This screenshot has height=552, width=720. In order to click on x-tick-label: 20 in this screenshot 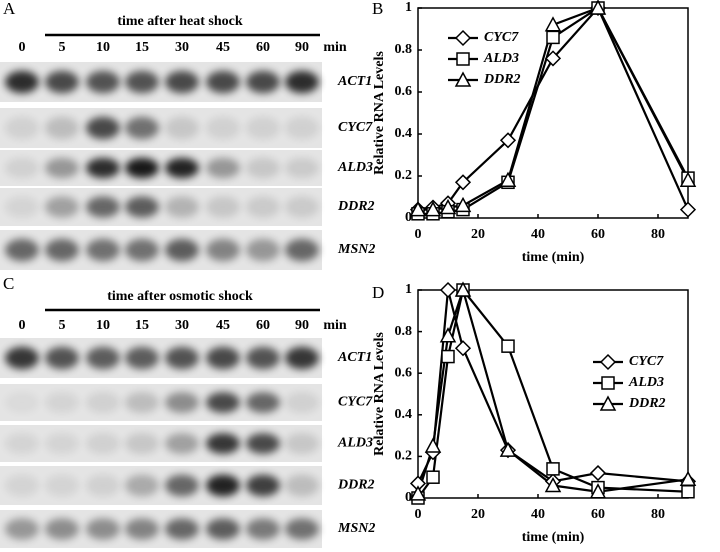, I will do `click(478, 514)`.